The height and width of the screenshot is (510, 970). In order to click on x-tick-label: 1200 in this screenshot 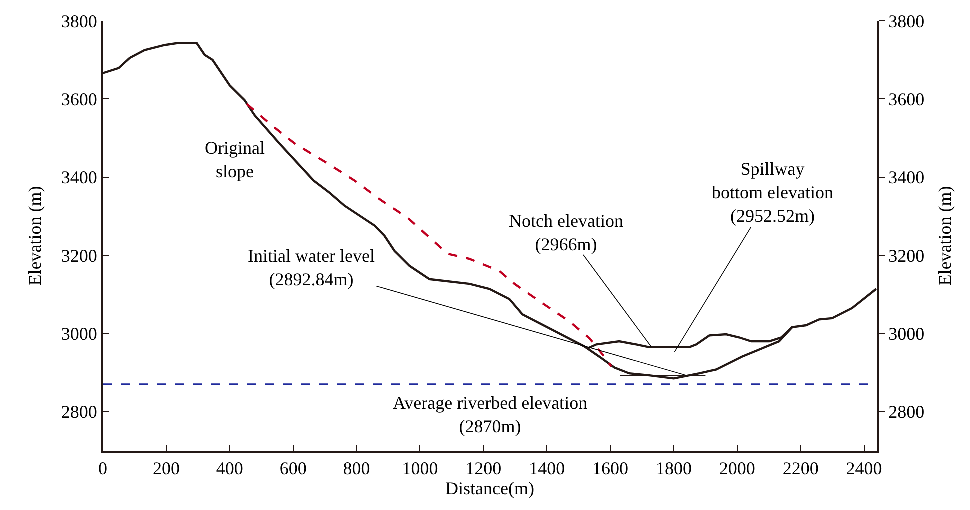, I will do `click(484, 468)`.